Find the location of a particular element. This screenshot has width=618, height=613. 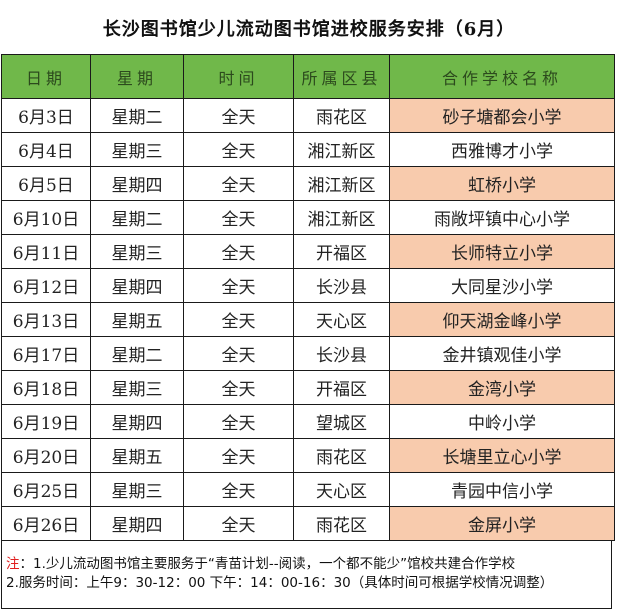

footnote-prefix: 注 is located at coordinates (13, 564).